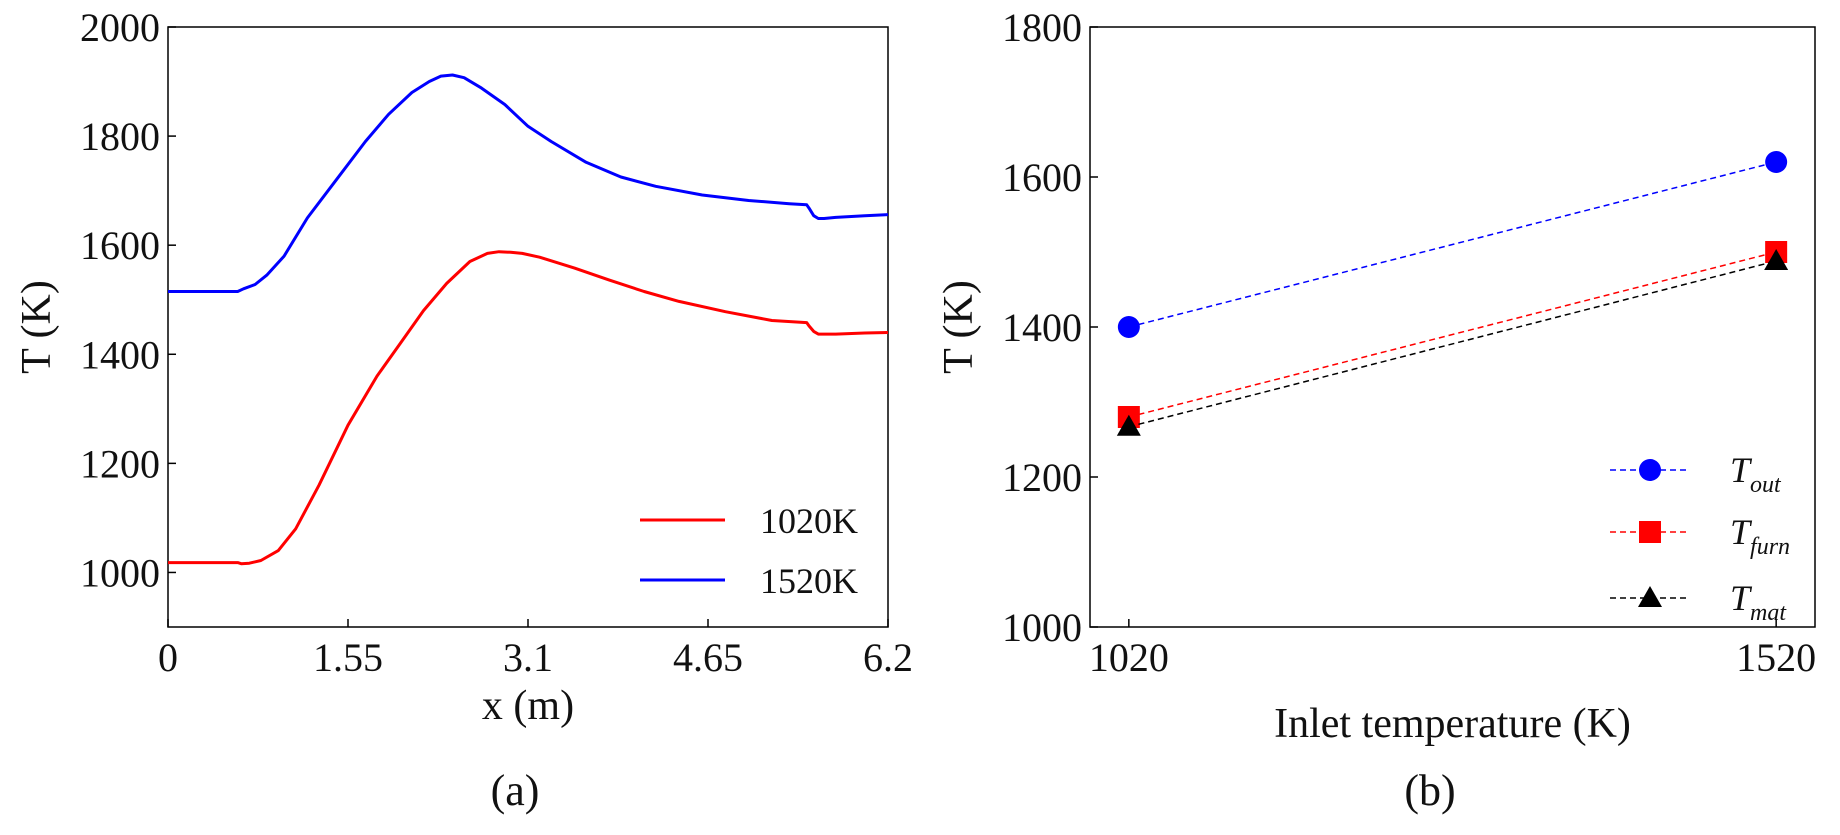 Image resolution: width=1840 pixels, height=835 pixels. I want to click on legend-label-t-out: Tout, so click(1756, 474).